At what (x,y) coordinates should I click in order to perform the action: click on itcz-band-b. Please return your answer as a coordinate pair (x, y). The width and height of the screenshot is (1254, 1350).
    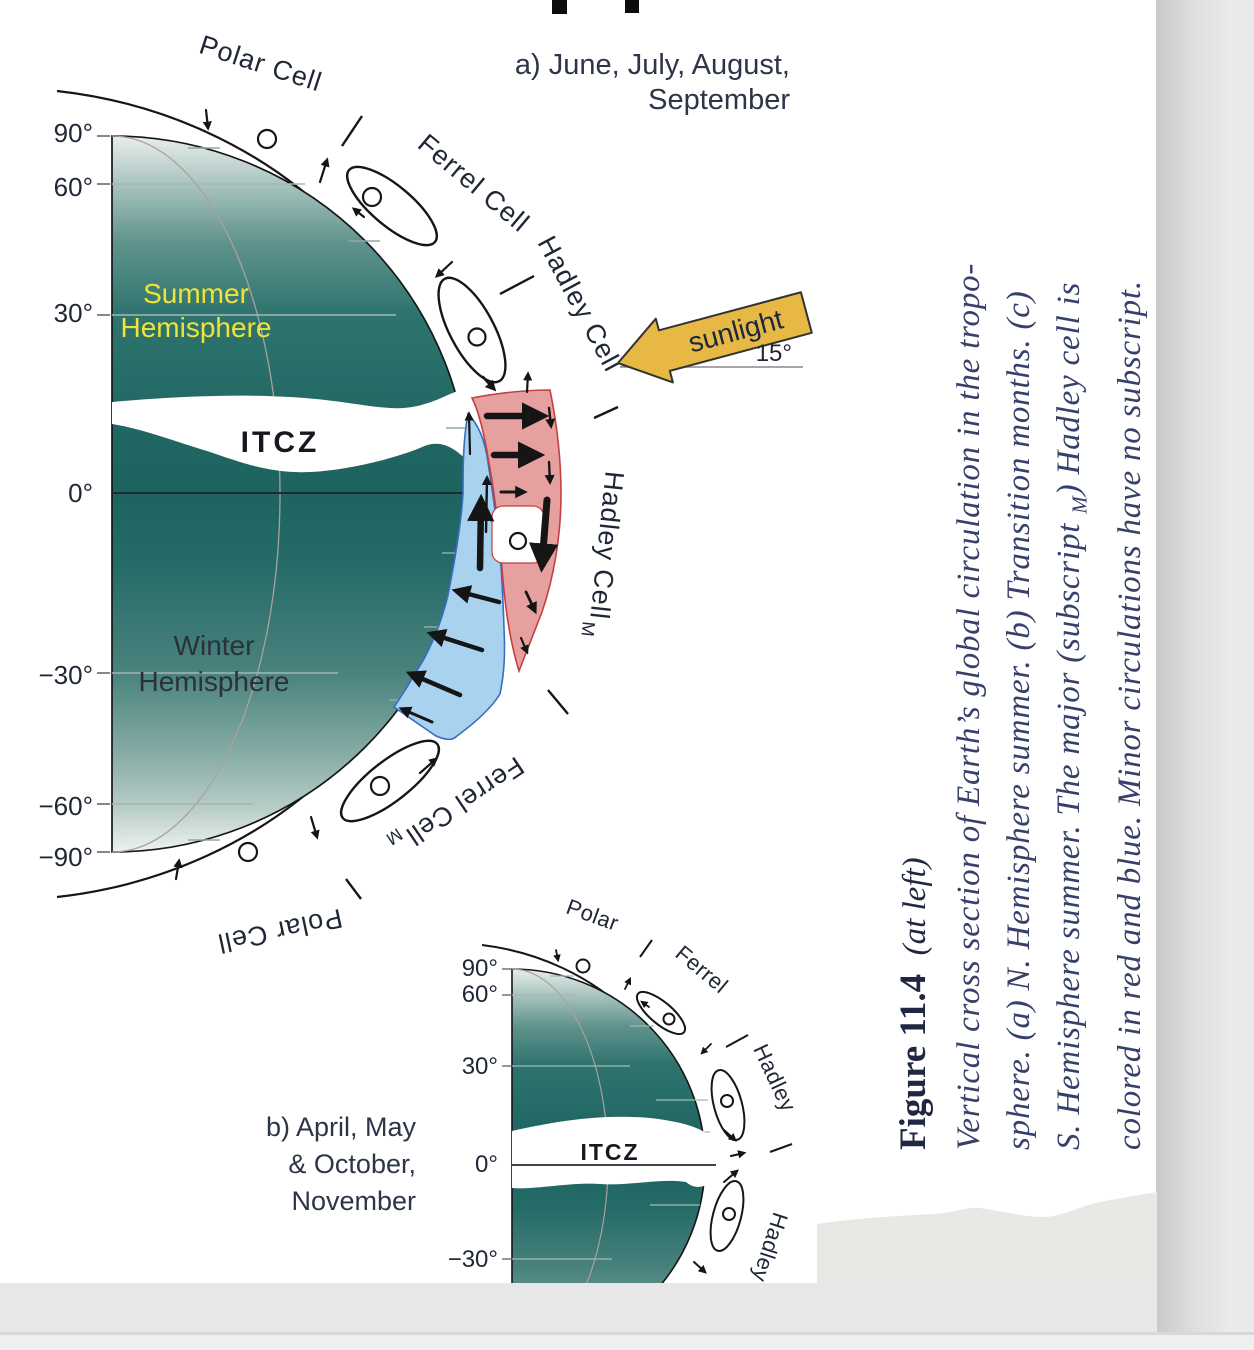
    Looking at the image, I should click on (614, 1152).